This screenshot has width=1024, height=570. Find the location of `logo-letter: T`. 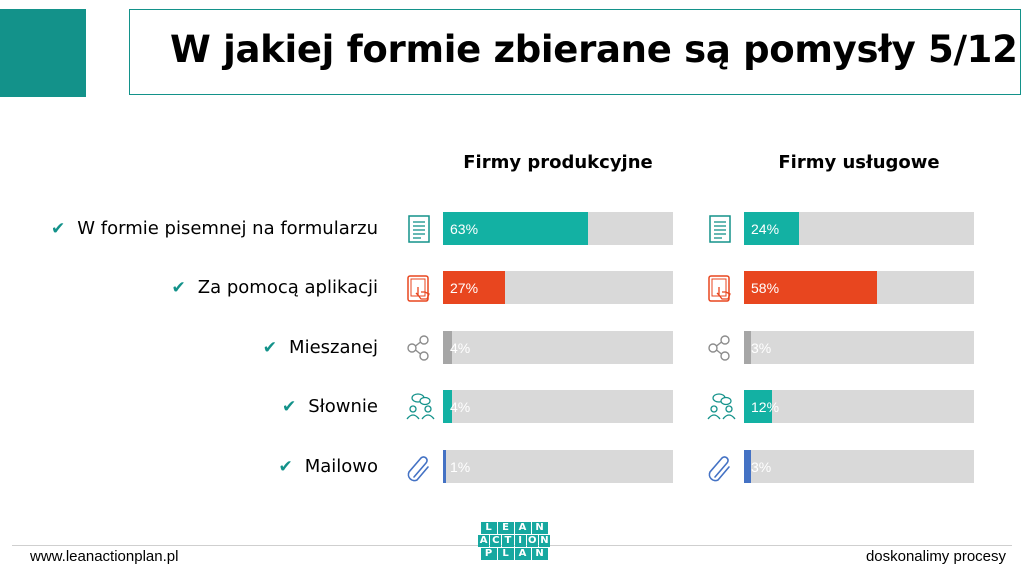

logo-letter: T is located at coordinates (508, 541).